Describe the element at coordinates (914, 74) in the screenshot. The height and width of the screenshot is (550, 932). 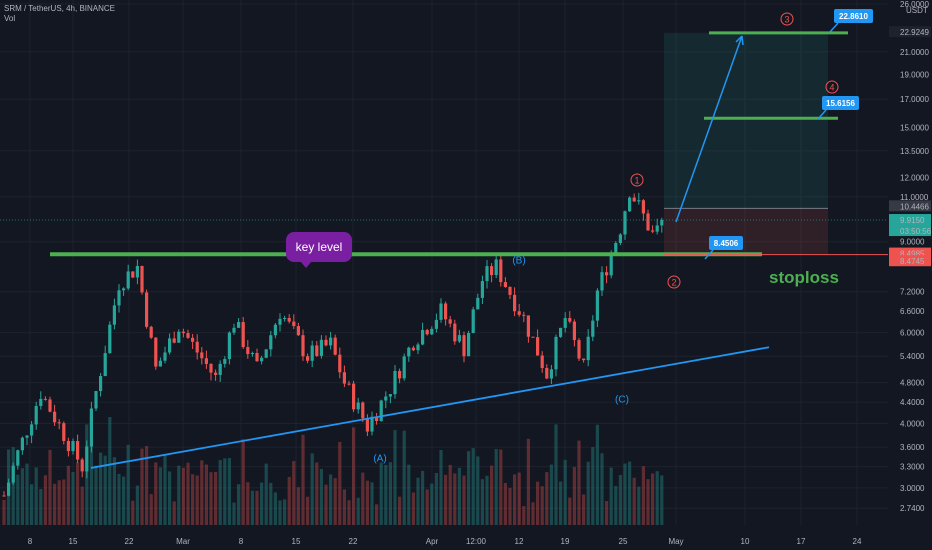
I see `price-tick-label: 19.0000` at that location.